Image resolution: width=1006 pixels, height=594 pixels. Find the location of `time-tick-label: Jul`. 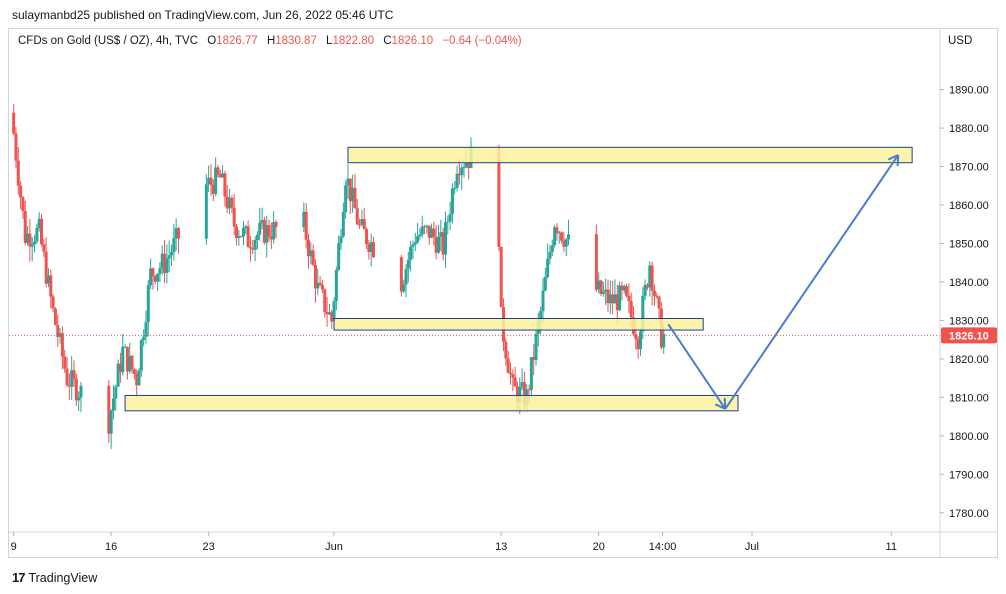

time-tick-label: Jul is located at coordinates (752, 547).